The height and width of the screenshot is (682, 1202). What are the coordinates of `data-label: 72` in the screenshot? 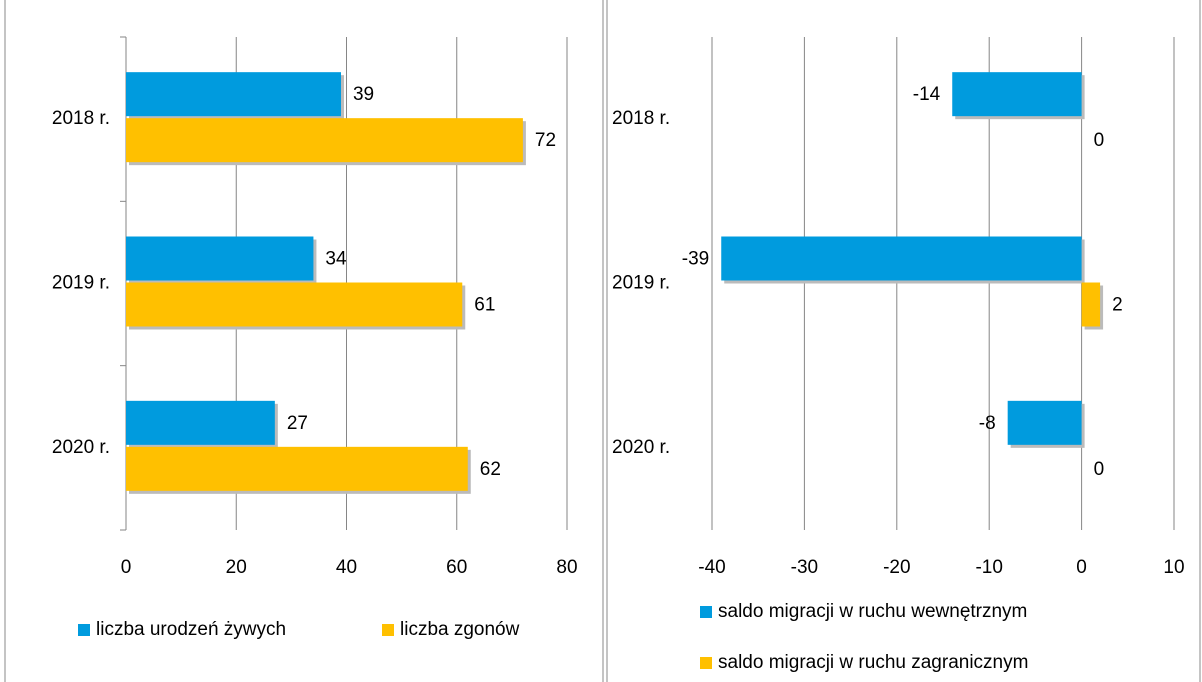 It's located at (545, 140).